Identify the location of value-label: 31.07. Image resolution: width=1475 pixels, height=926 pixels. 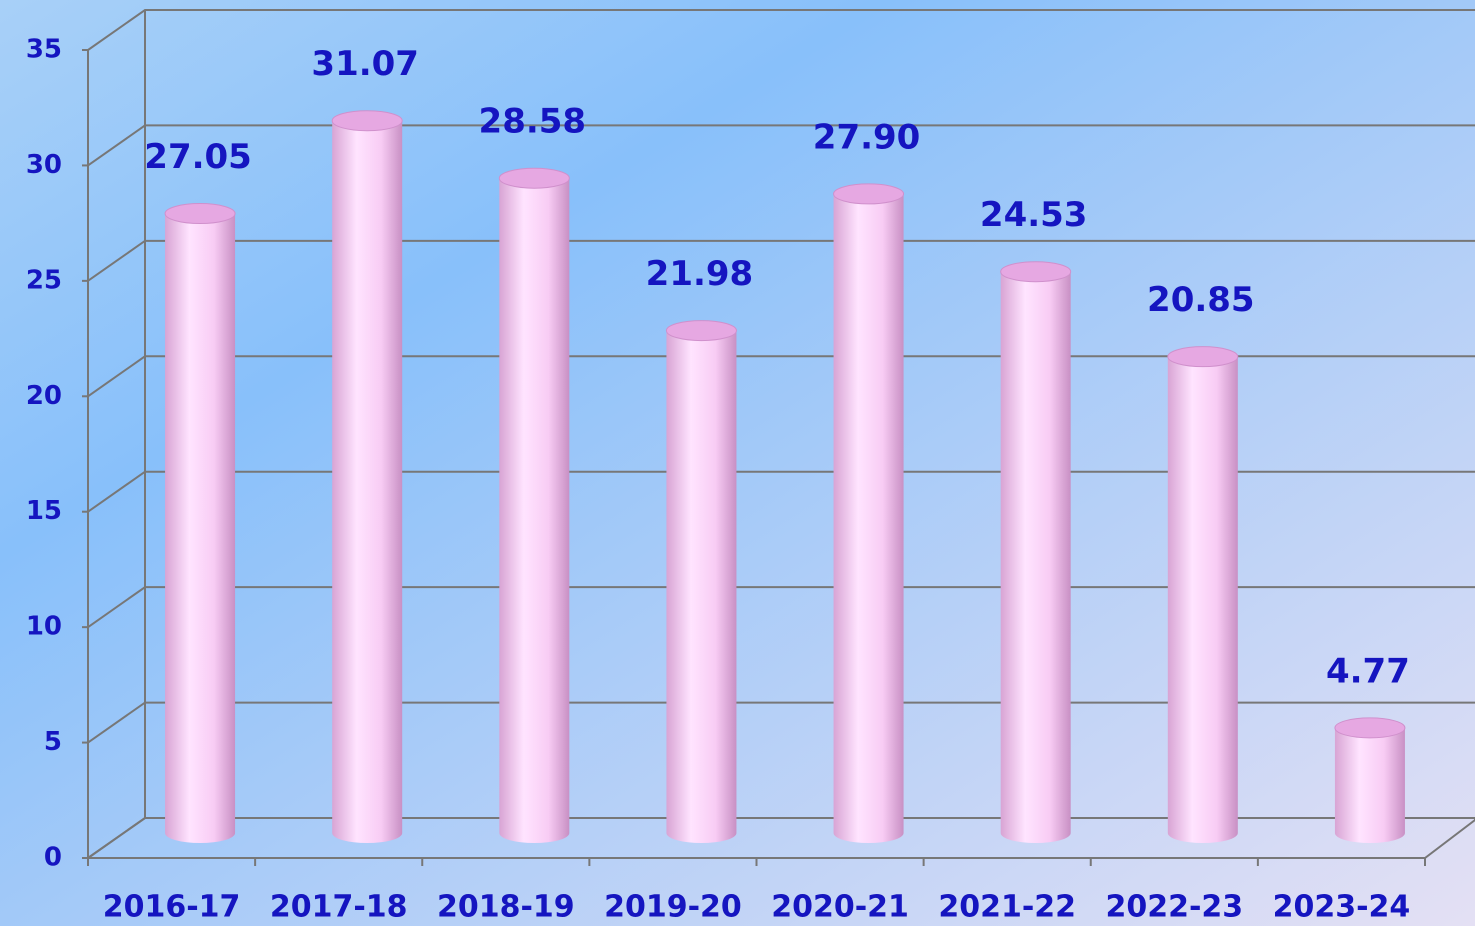
(365, 64).